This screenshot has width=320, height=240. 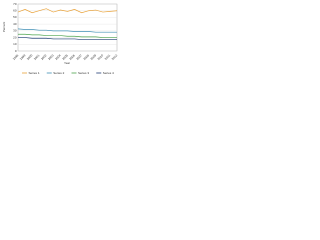 What do you see at coordinates (72, 57) in the screenshot?
I see `x-tick-label: 2006` at bounding box center [72, 57].